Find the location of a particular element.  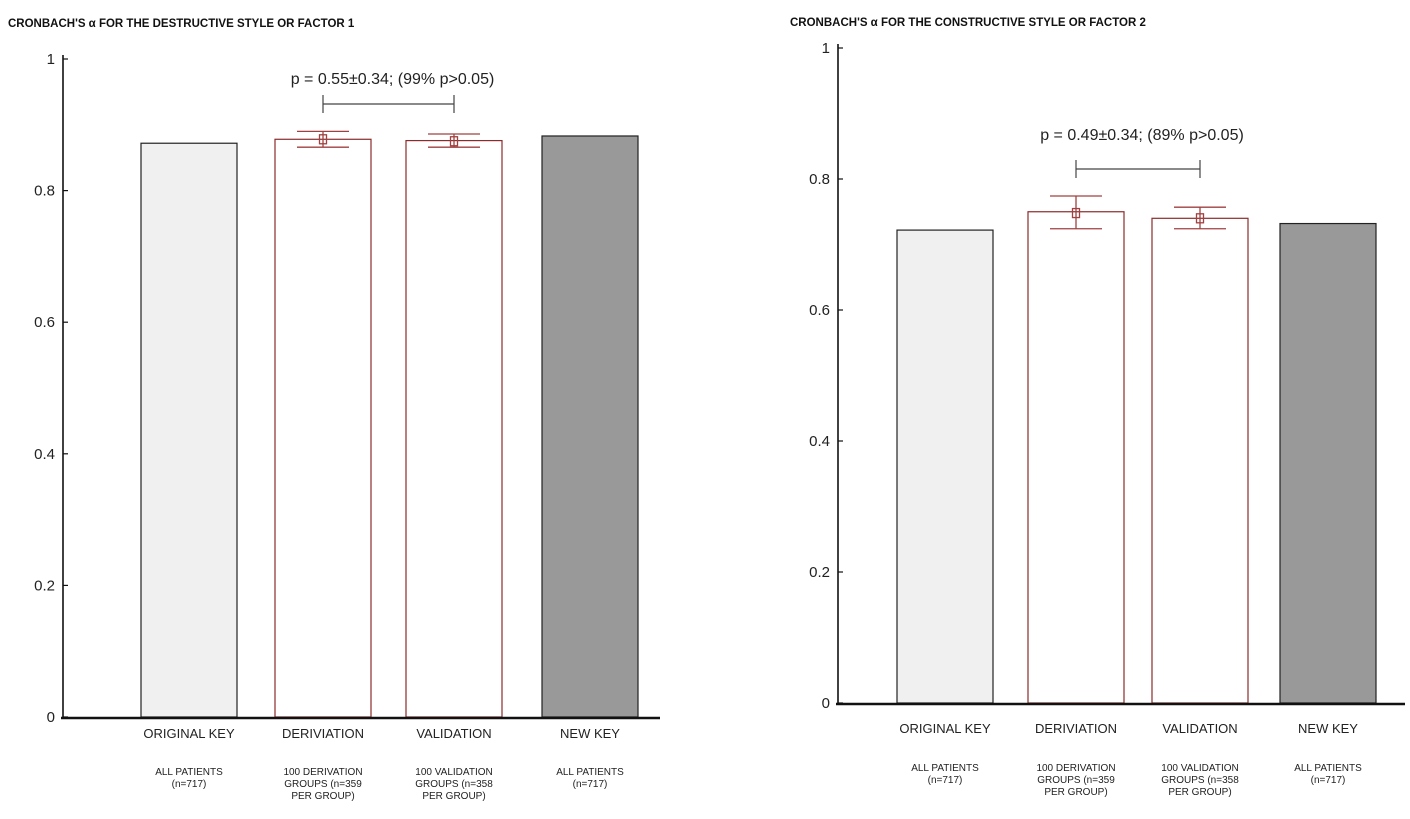

significance-annotation: p = 0.49±0.34; (89% p>0.05) is located at coordinates (1142, 135).